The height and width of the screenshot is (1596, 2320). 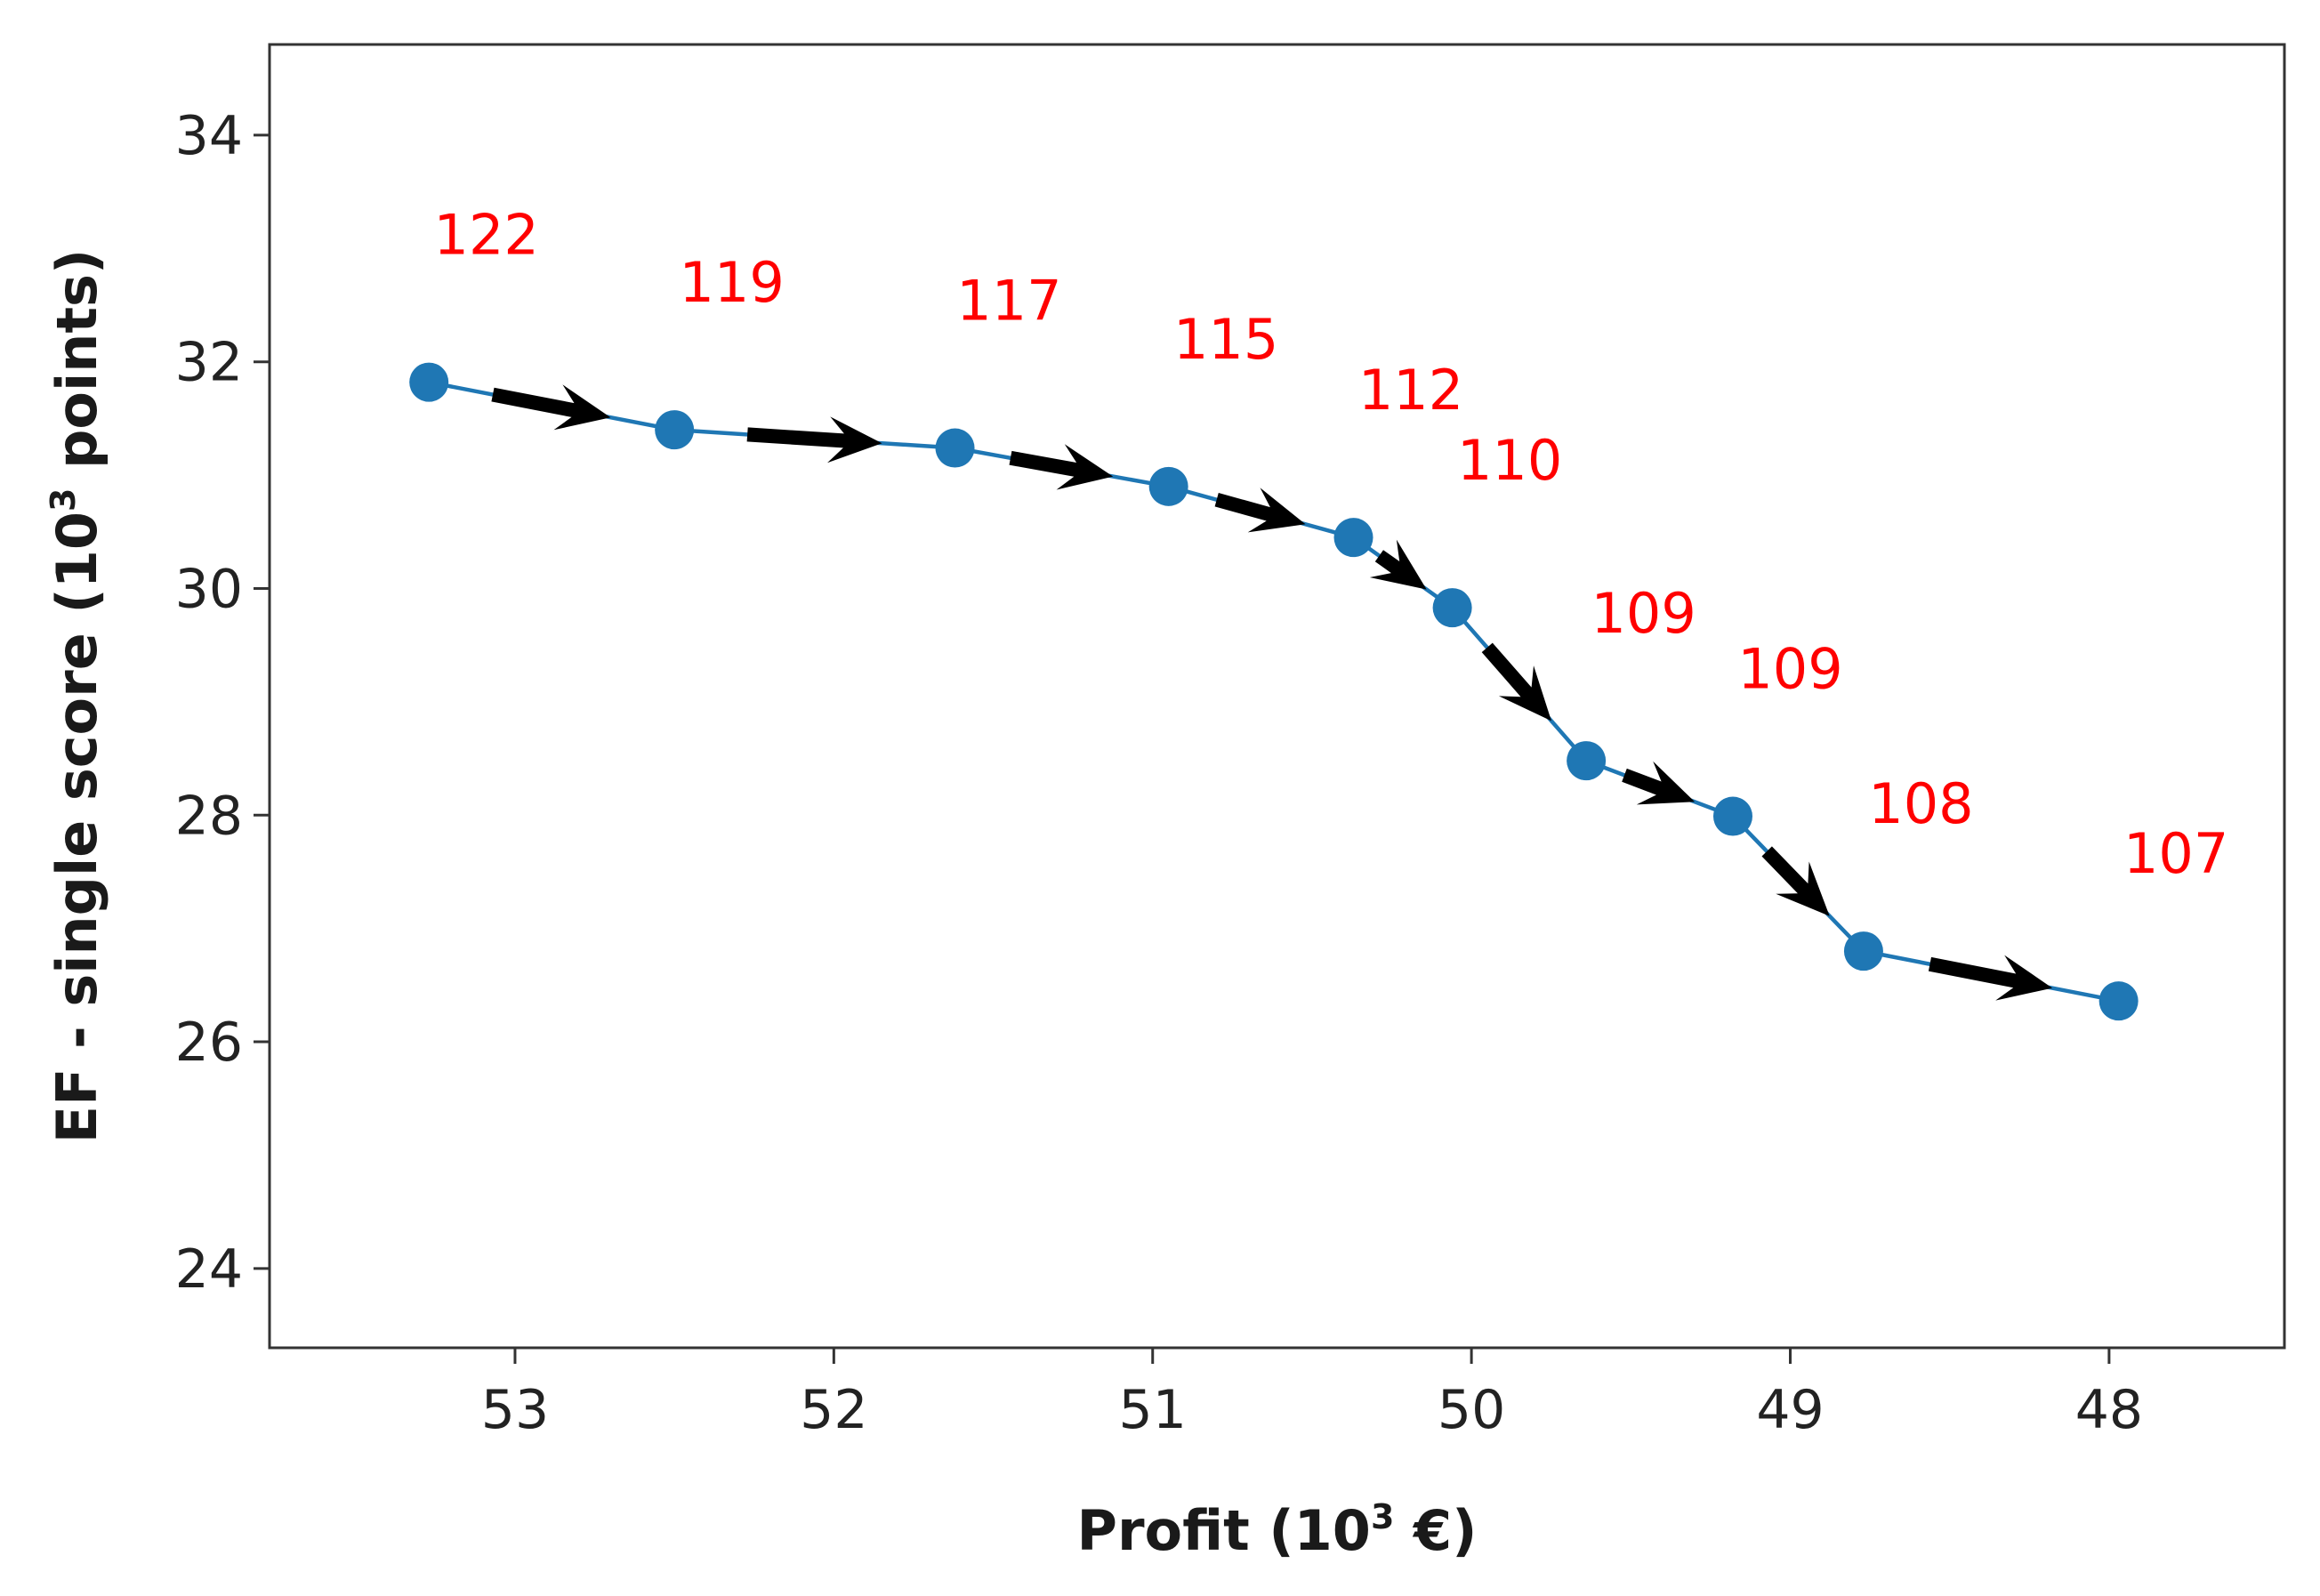 I want to click on x-tick-label-52: 52, so click(x=833, y=1410).